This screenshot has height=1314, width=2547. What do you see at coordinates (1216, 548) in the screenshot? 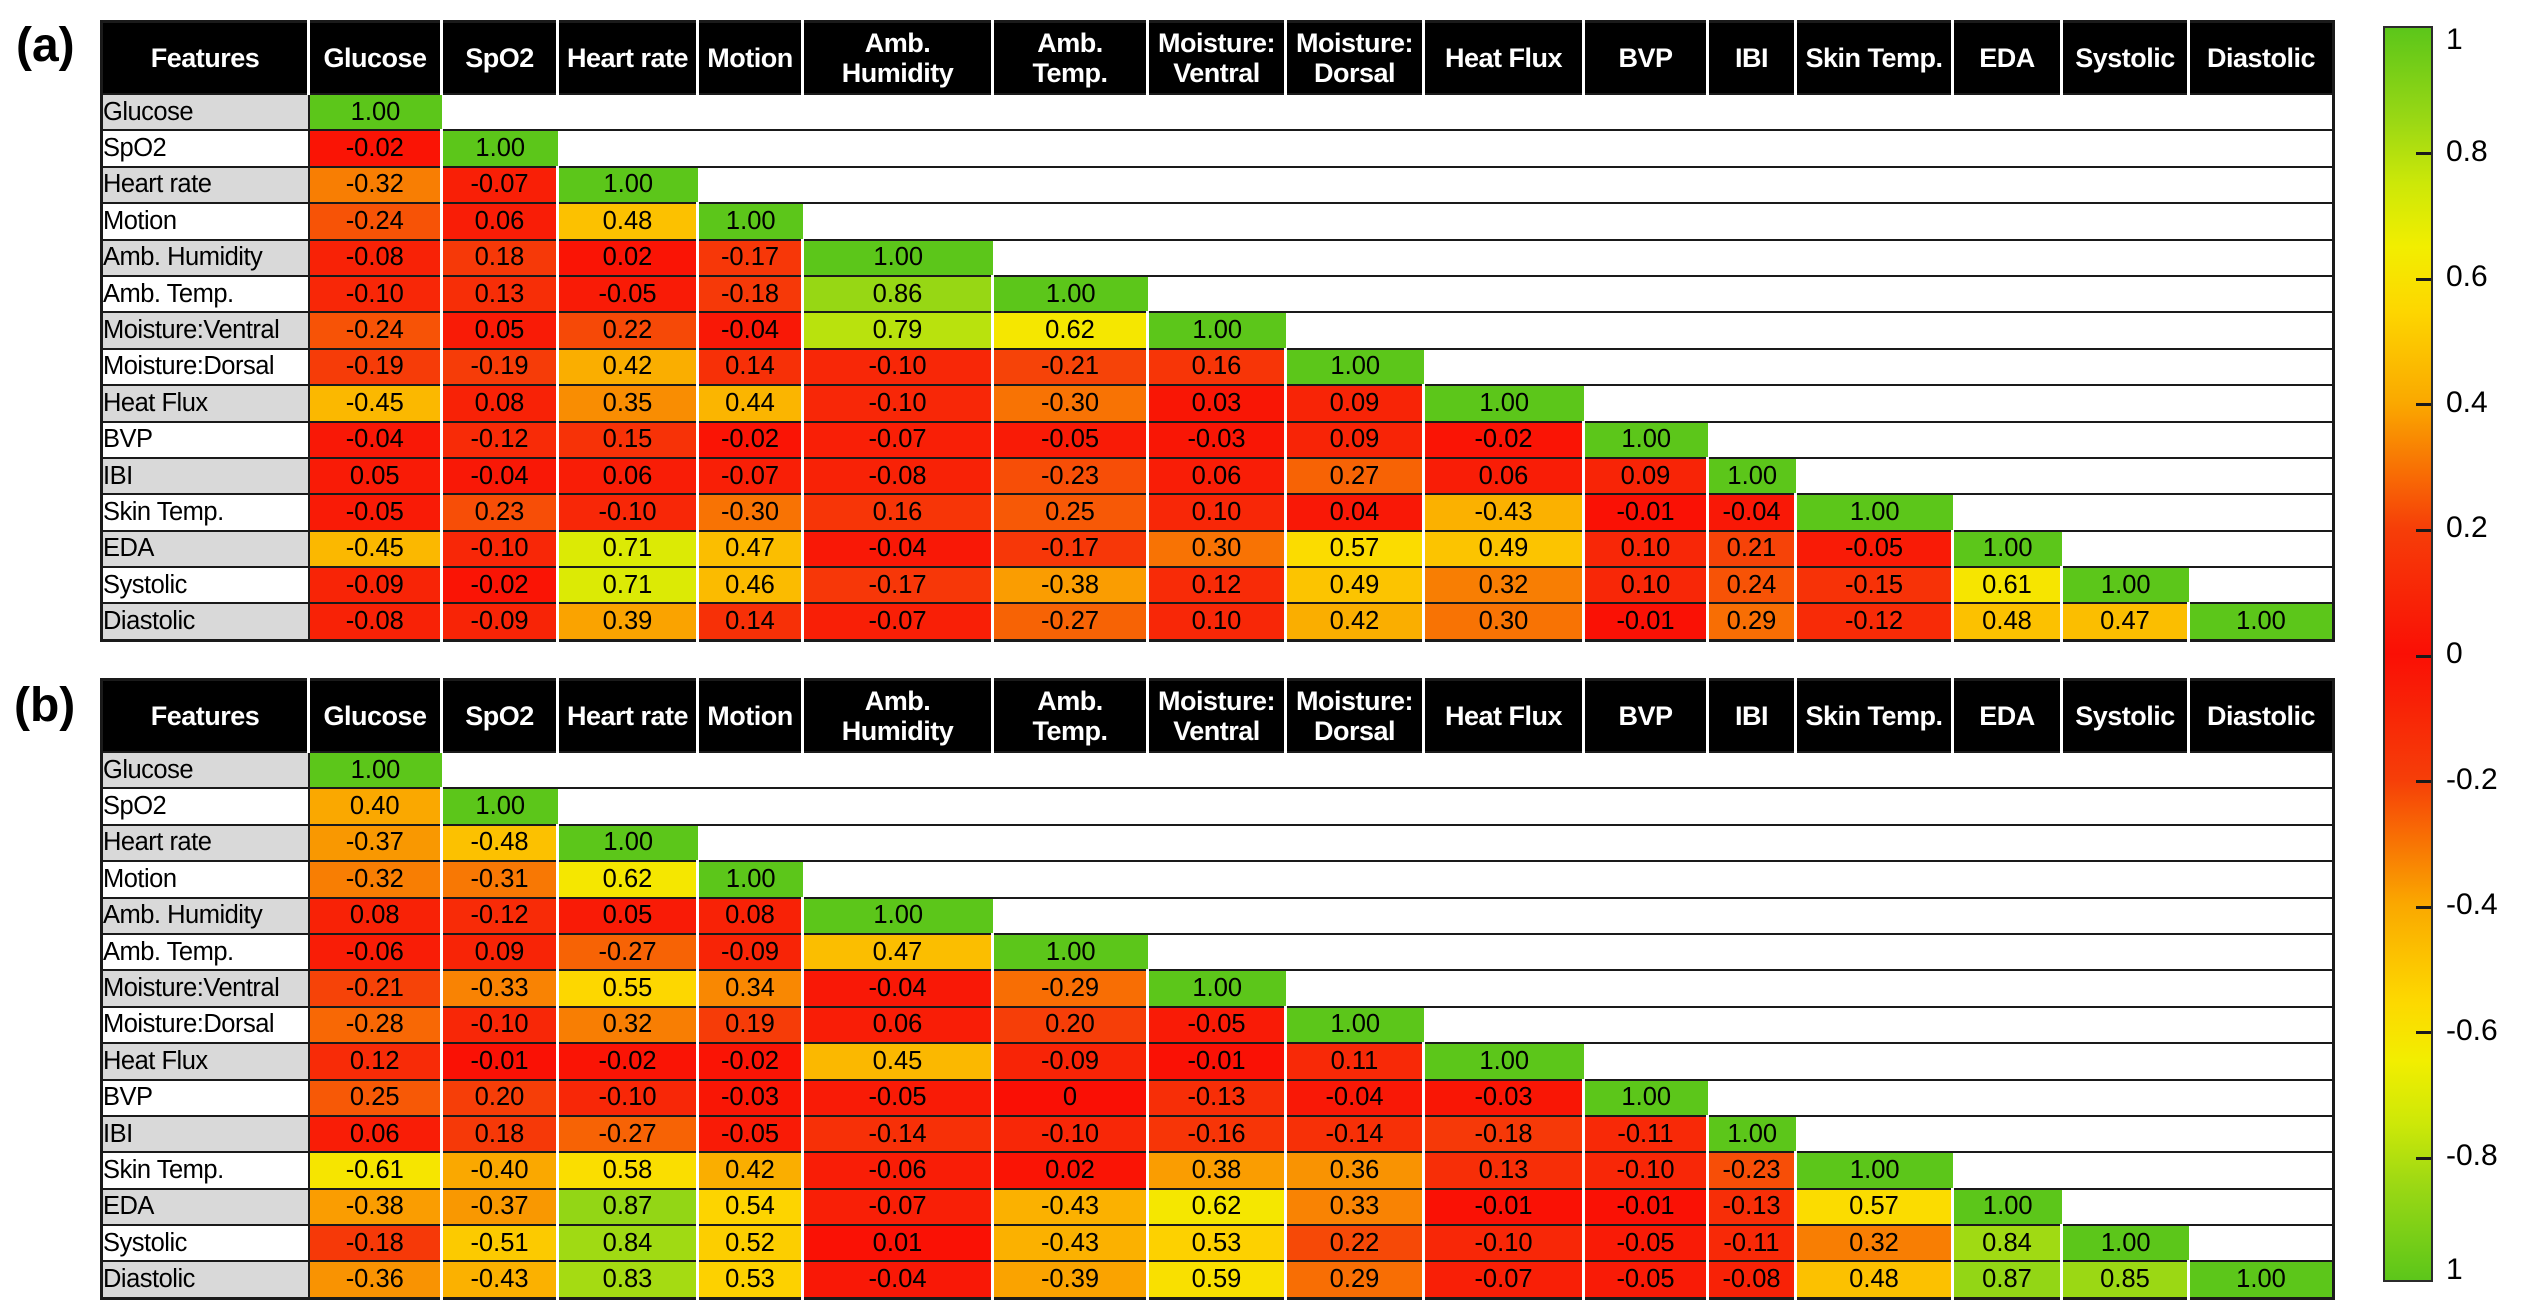
I see `matrix-cell: 0.30` at bounding box center [1216, 548].